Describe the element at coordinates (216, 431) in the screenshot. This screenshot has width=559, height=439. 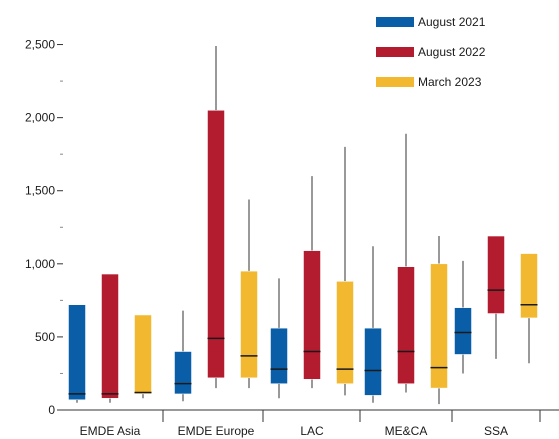
I see `x-category-label: EMDE Europe` at that location.